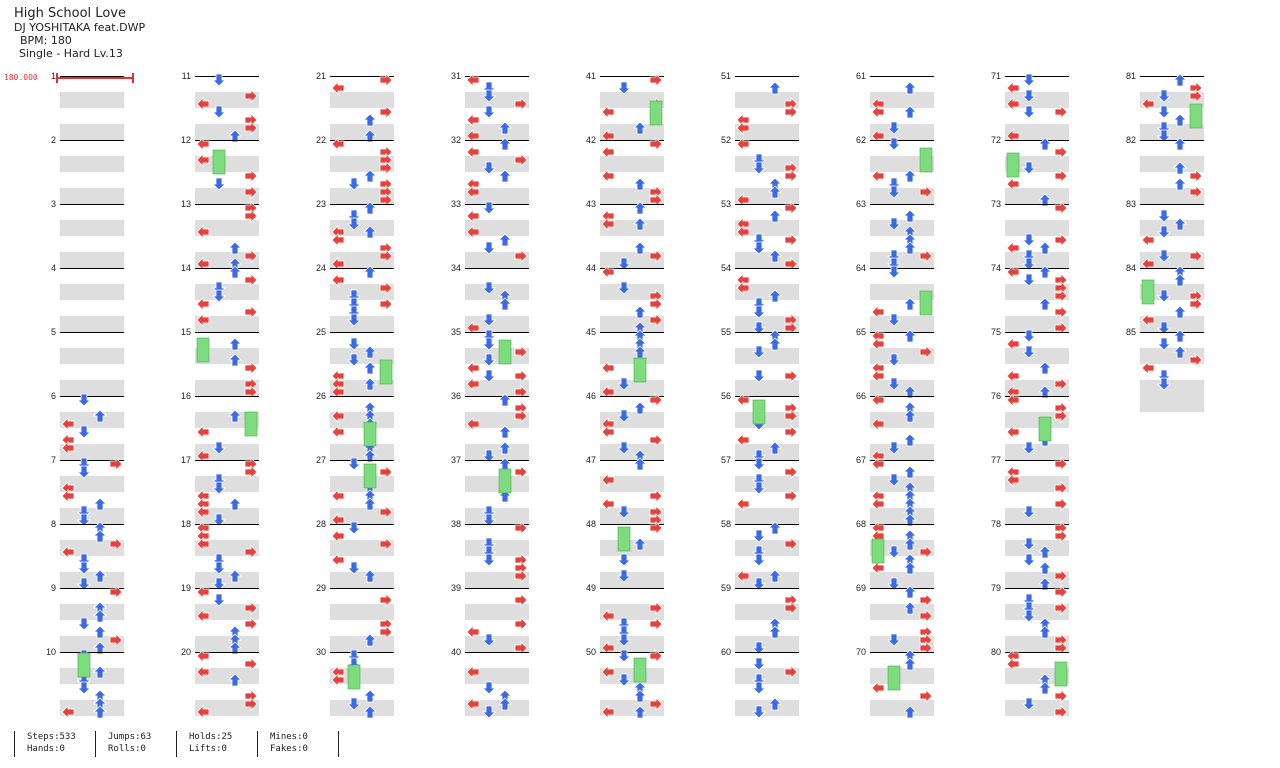 The image size is (1280, 768). I want to click on measure-number: 36, so click(456, 396).